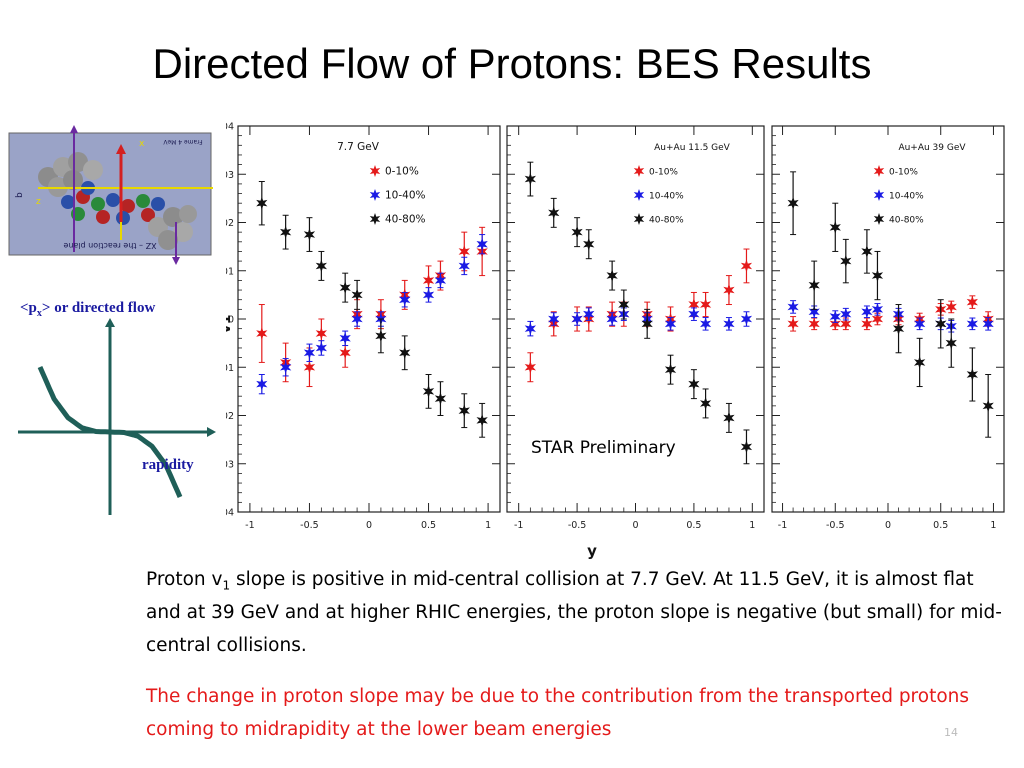  I want to click on y-tick-label: -0.04, so click(230, 513).